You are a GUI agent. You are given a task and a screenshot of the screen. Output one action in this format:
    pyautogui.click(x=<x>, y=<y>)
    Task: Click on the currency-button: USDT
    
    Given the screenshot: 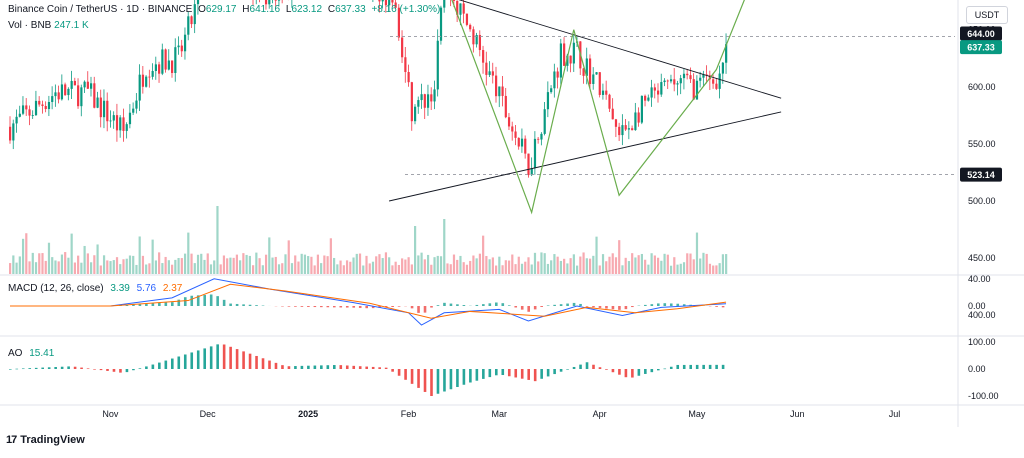 What is the action you would take?
    pyautogui.click(x=987, y=15)
    